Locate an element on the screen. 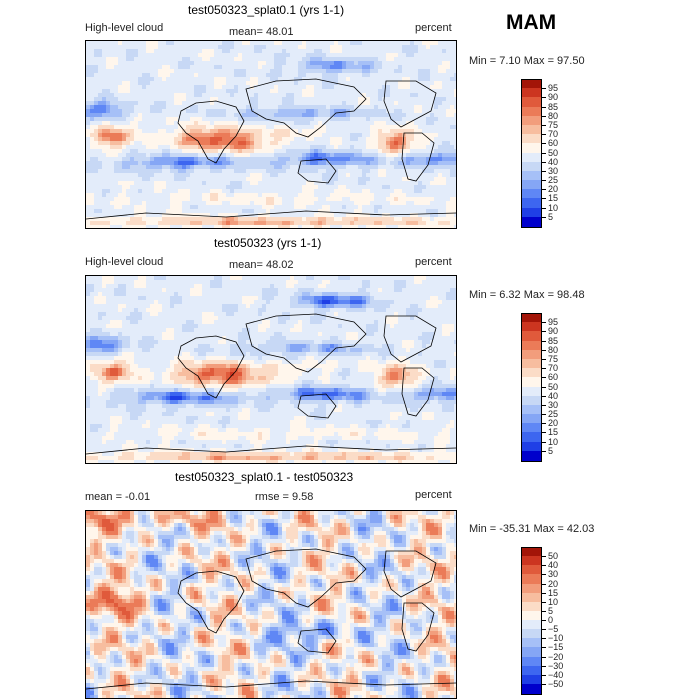 This screenshot has width=700, height=700. colorbar-label: 5 is located at coordinates (551, 216).